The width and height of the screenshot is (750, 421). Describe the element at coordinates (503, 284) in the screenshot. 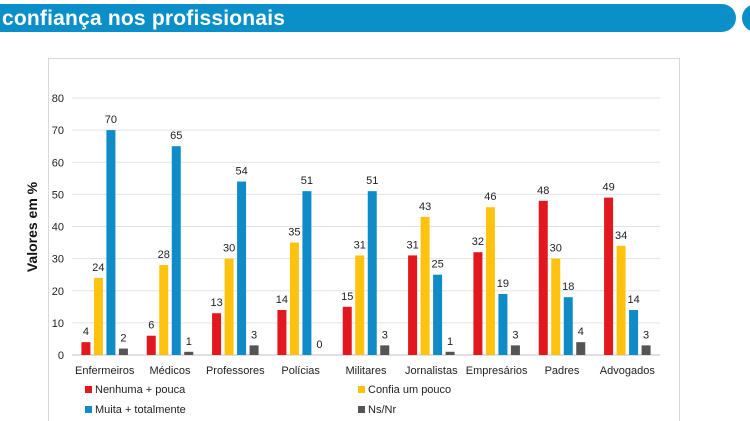

I see `data-label: 19` at that location.